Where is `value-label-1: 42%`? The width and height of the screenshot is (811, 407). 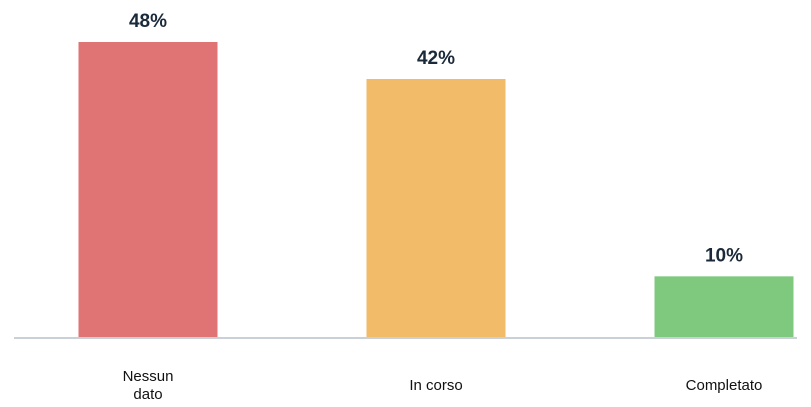 value-label-1: 42% is located at coordinates (436, 58).